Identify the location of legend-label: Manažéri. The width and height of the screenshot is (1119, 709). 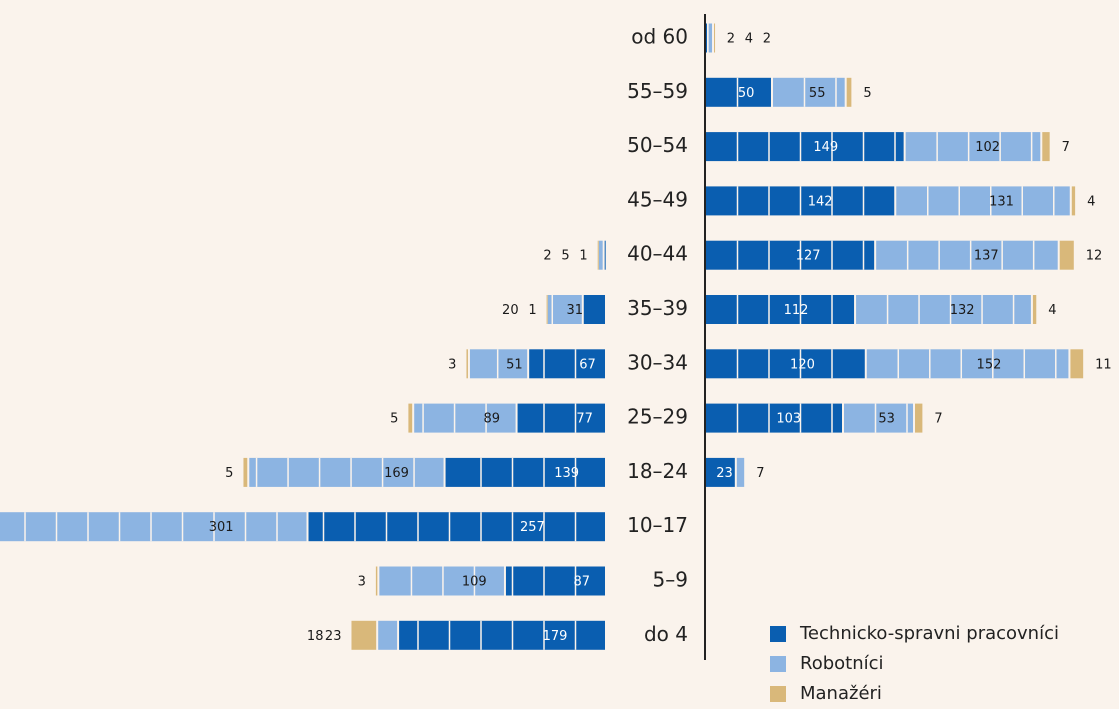
(841, 693).